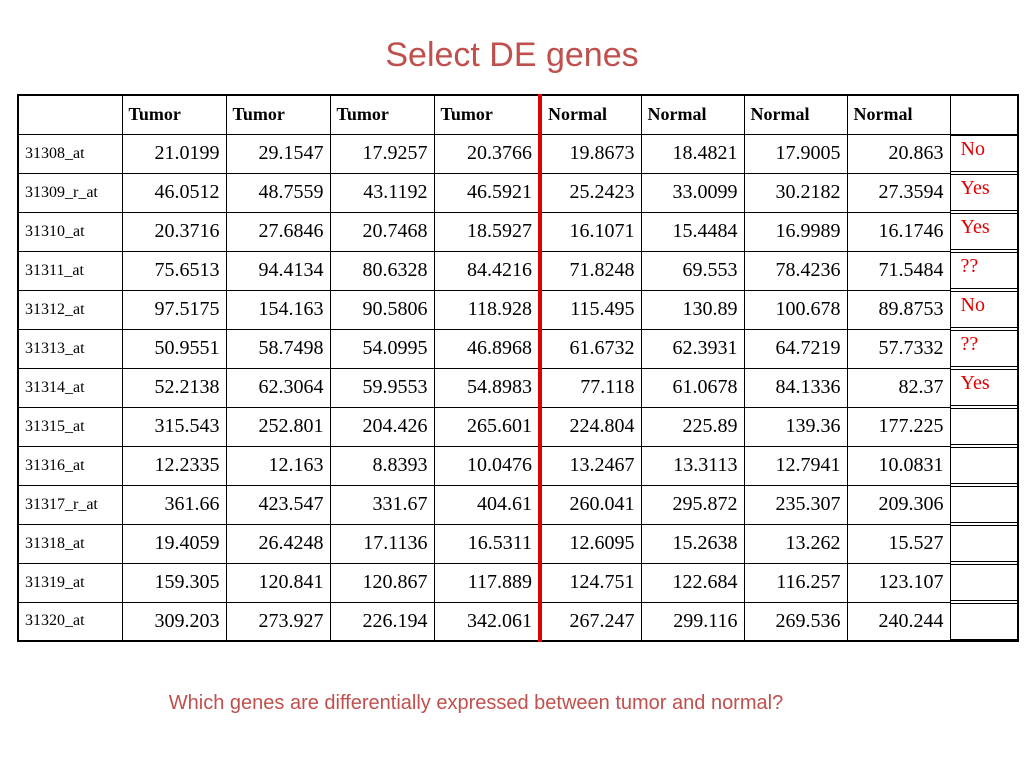 The width and height of the screenshot is (1024, 768). Describe the element at coordinates (898, 543) in the screenshot. I see `normal-value-cell: 15.527` at that location.